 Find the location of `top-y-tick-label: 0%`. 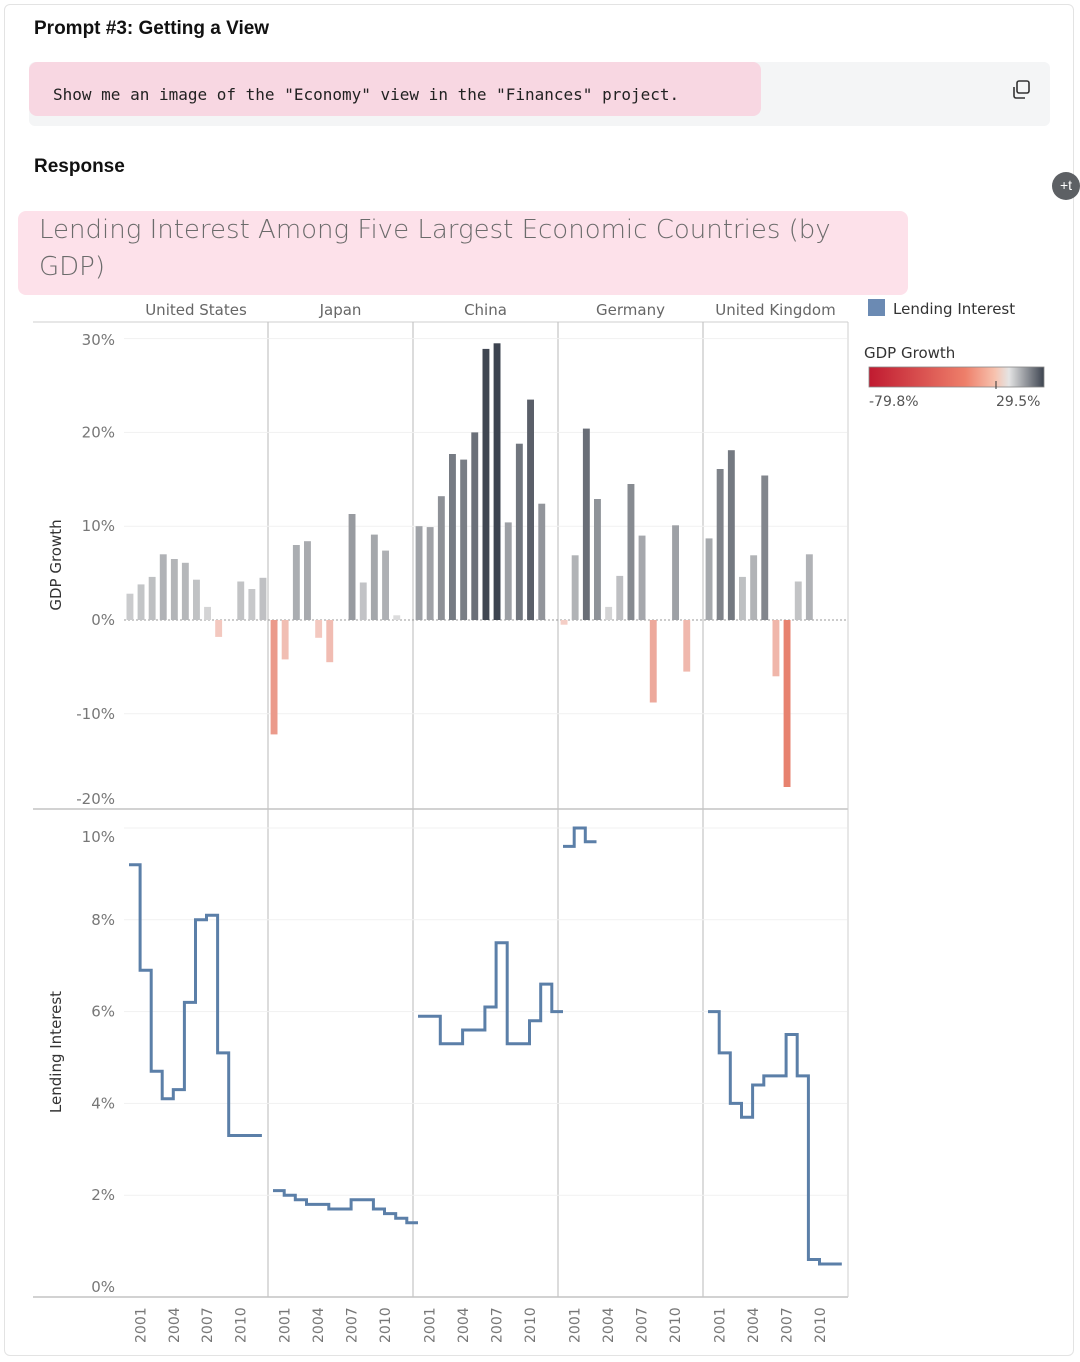

top-y-tick-label: 0% is located at coordinates (103, 620).